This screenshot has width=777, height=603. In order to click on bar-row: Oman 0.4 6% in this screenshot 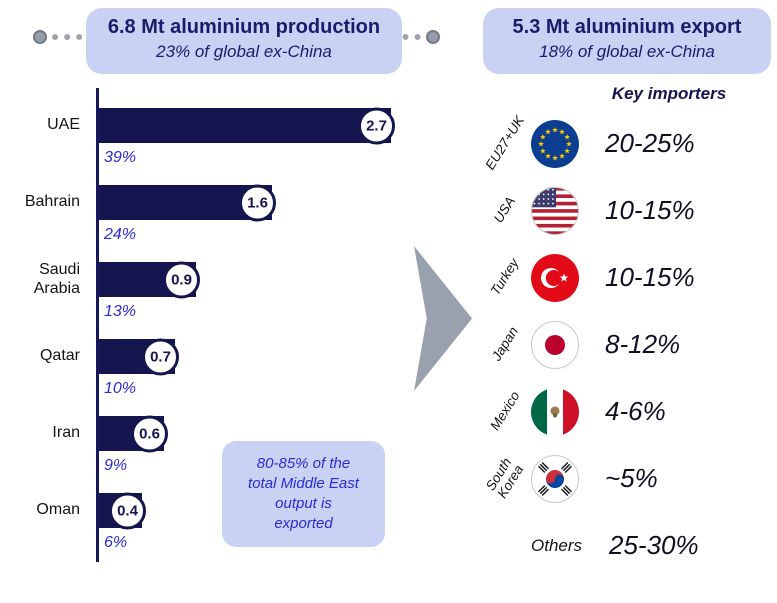, I will do `click(235, 531)`.